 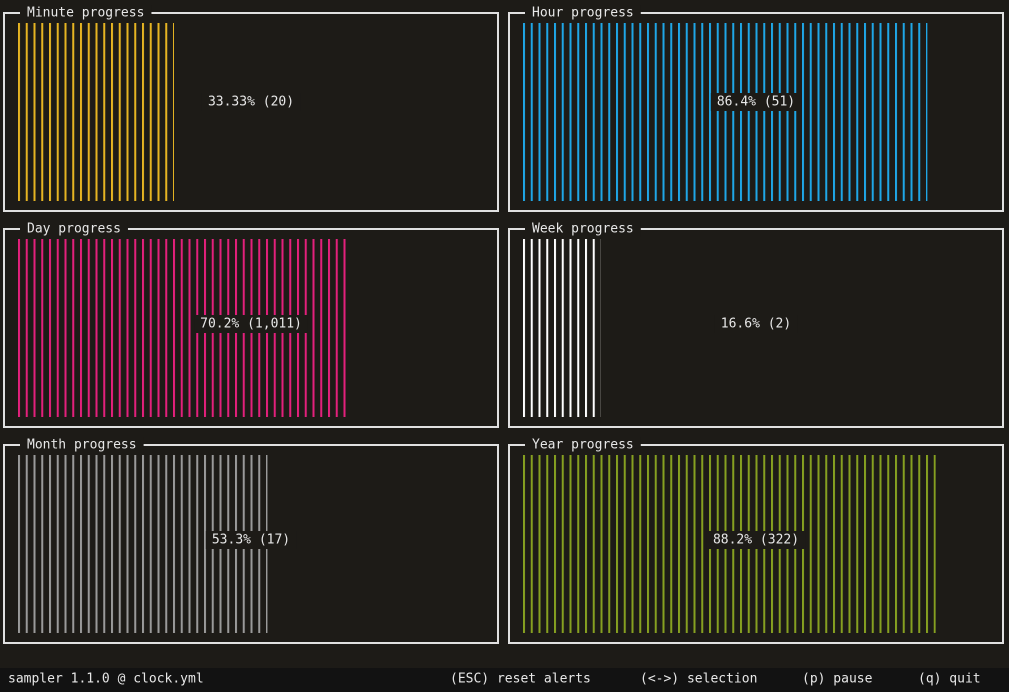 I want to click on panel-title: Month progress, so click(x=82, y=445).